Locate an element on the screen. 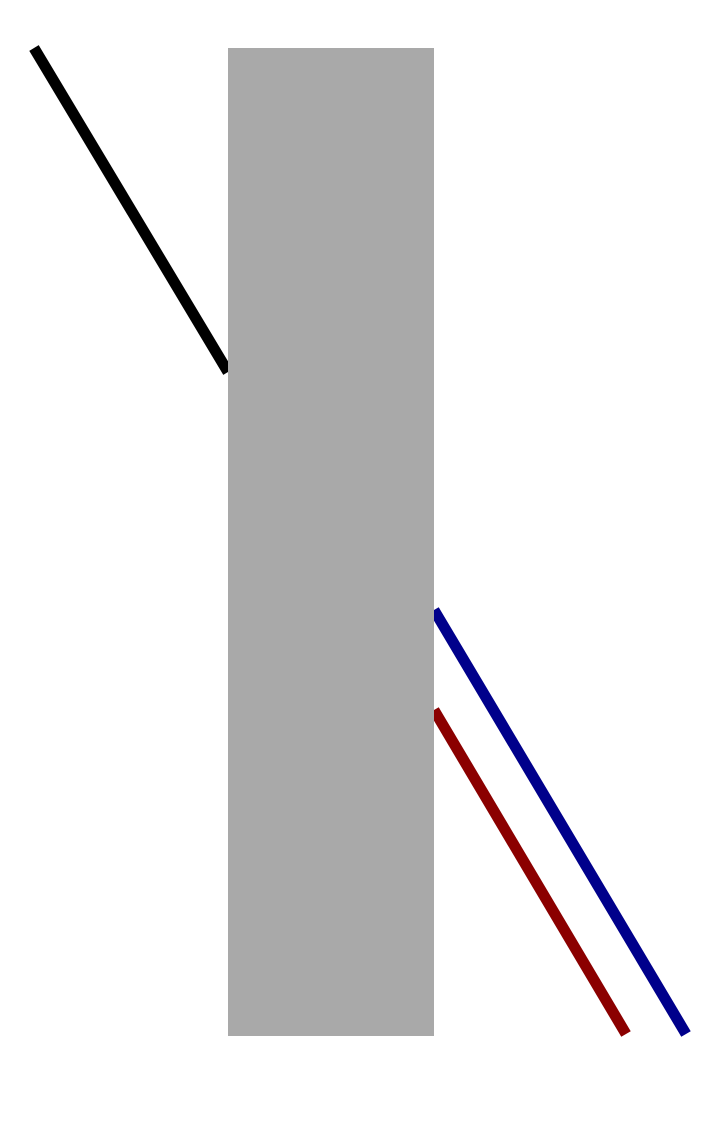 The width and height of the screenshot is (726, 1125). exit-line-red is located at coordinates (530, 872).